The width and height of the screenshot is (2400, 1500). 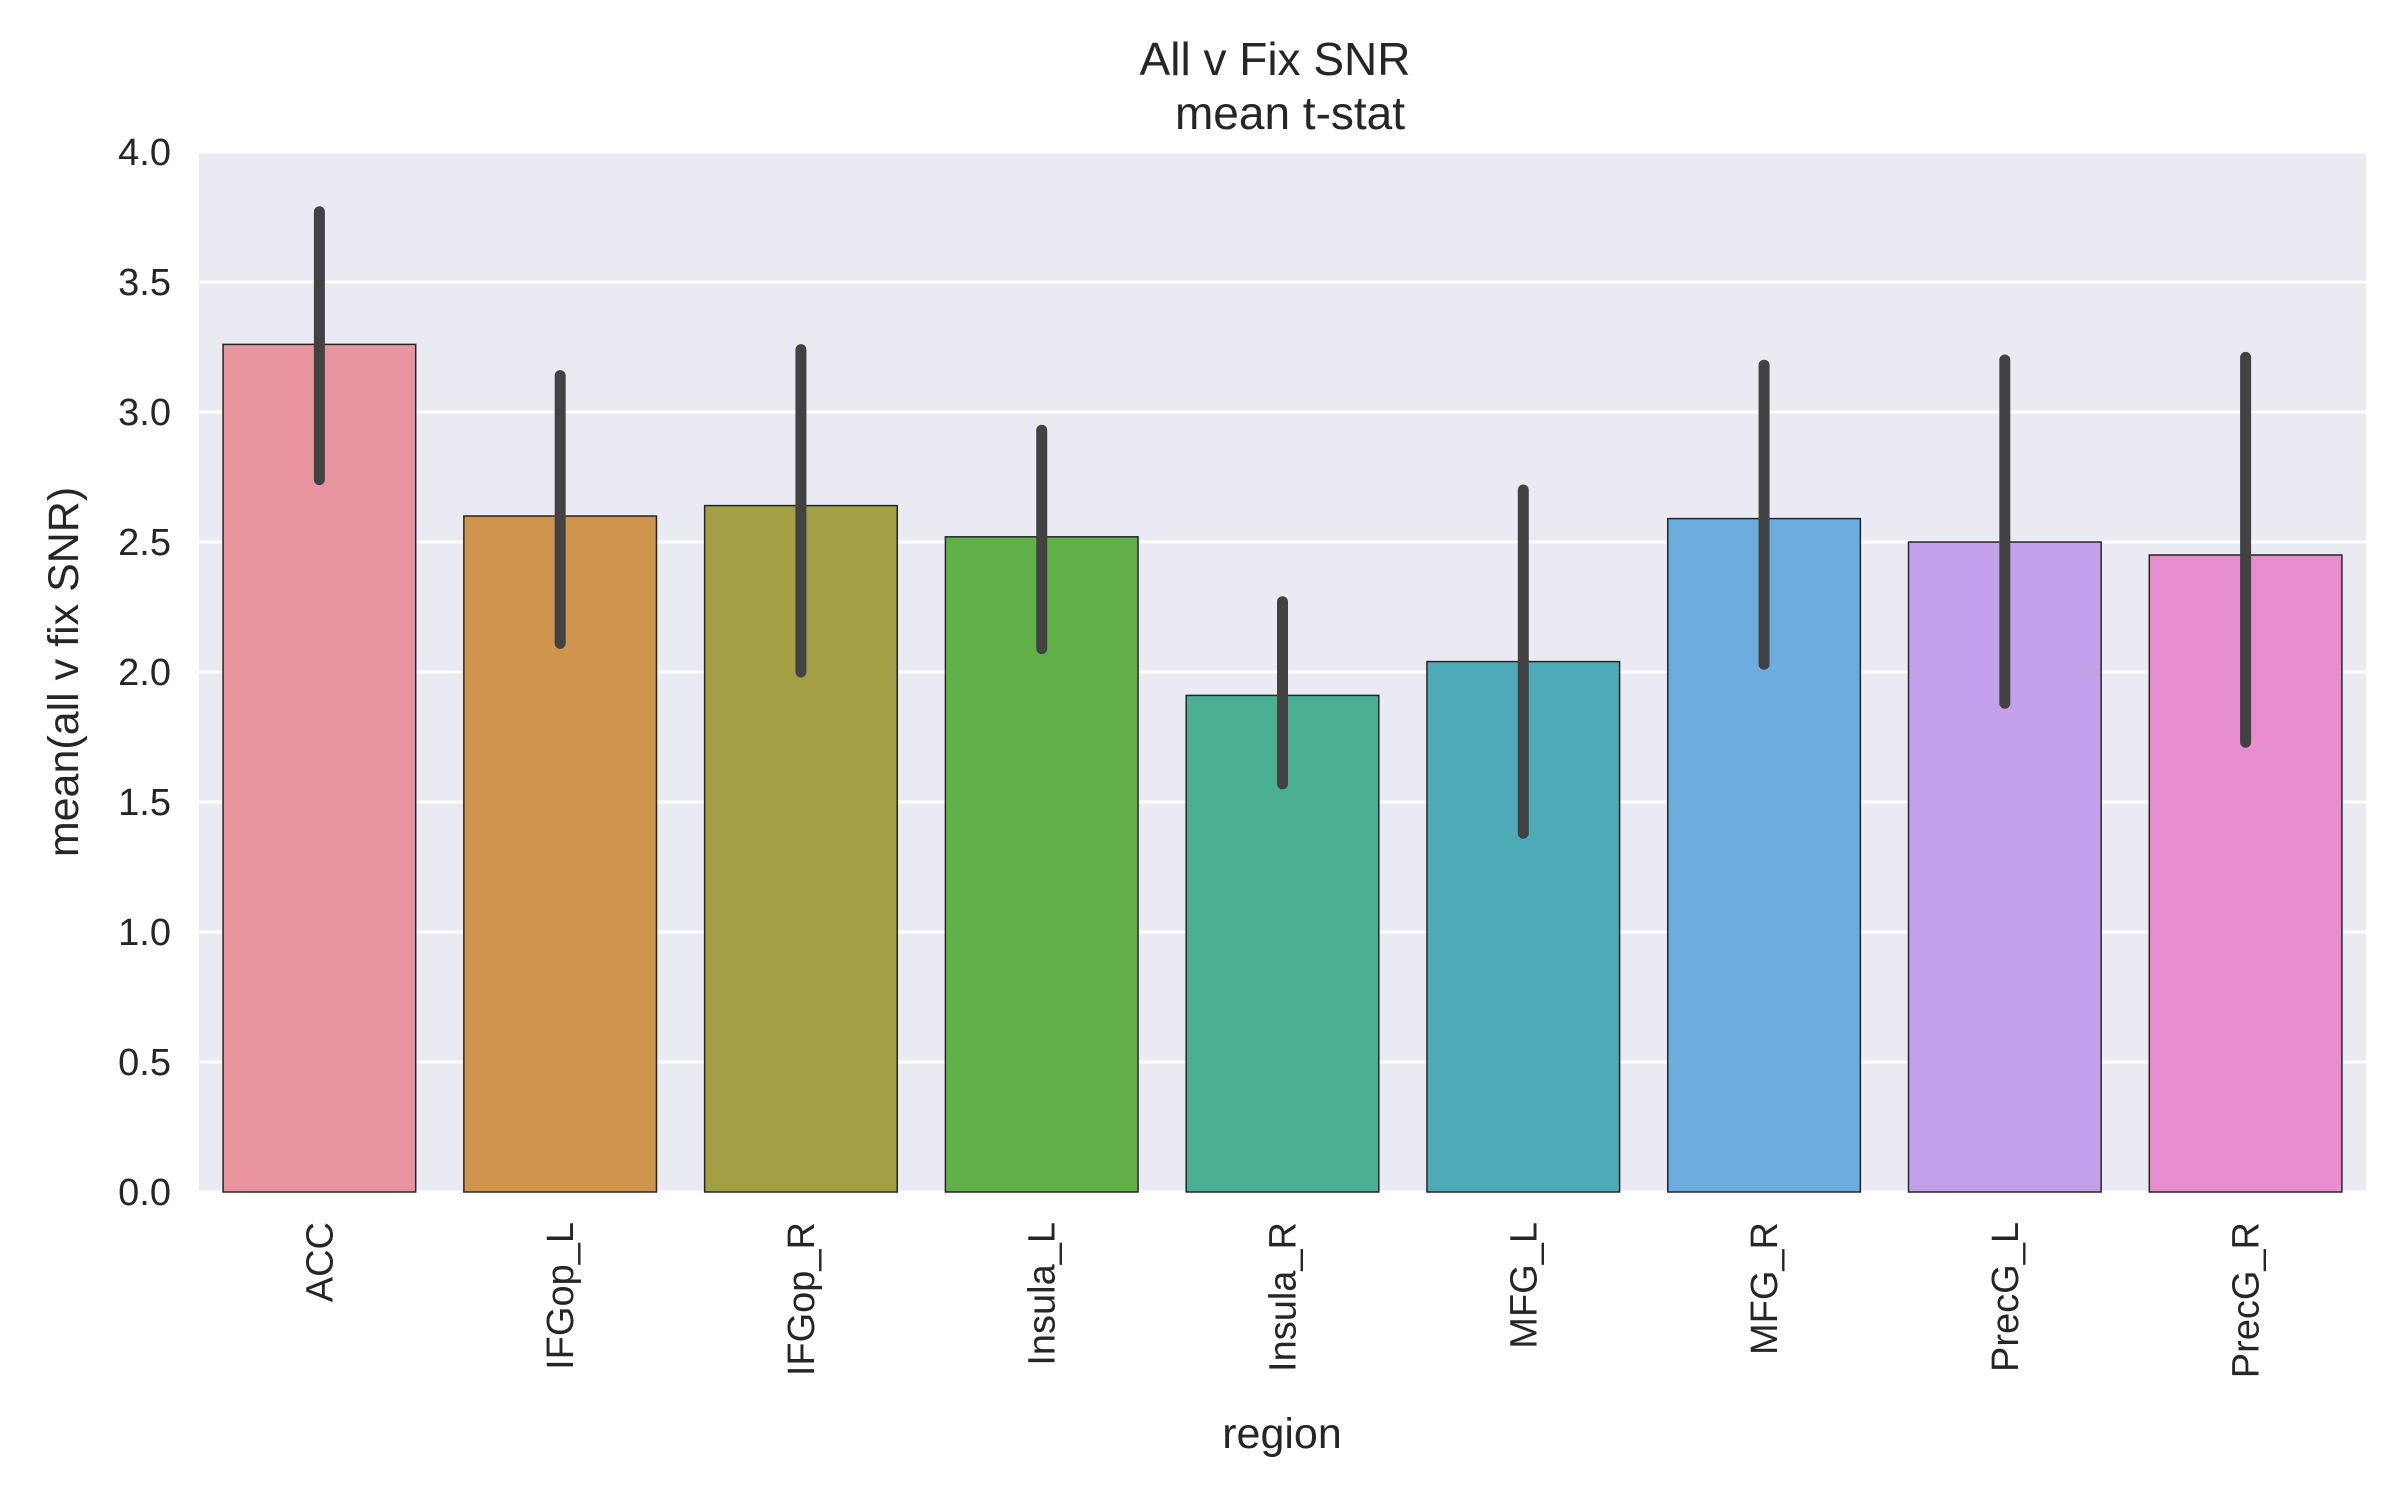 I want to click on y-tick-labels: 0.0 0.5 1.0 1.5 2.0 2.5 3.0 3.5 4.0, so click(x=144, y=673).